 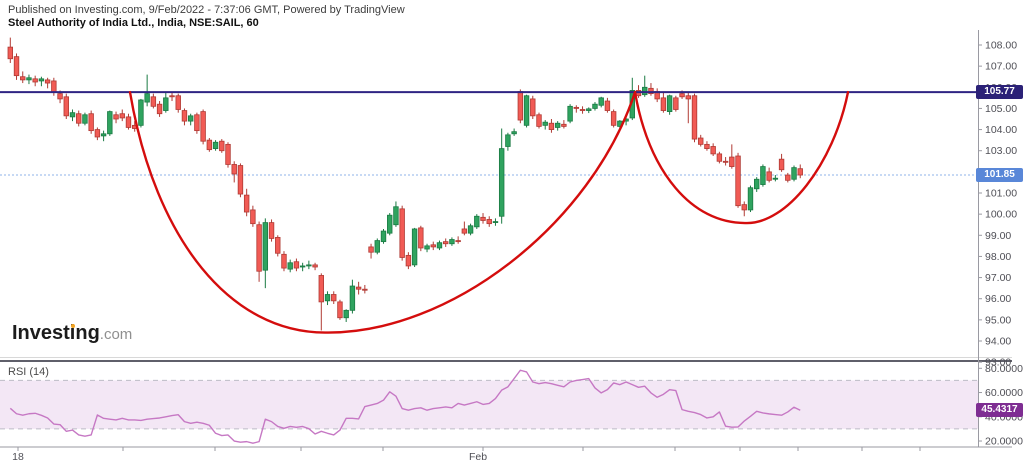 I want to click on price-tick-label: 100.00, so click(x=1001, y=215).